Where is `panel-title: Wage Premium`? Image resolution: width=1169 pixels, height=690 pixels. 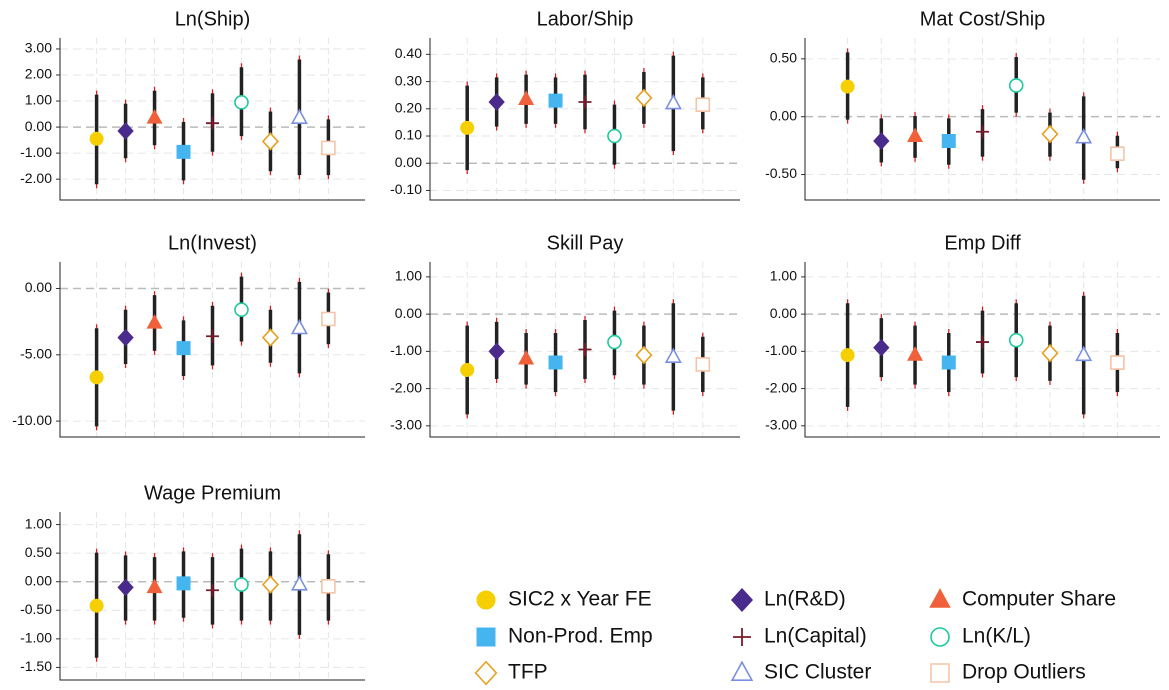
panel-title: Wage Premium is located at coordinates (212, 493).